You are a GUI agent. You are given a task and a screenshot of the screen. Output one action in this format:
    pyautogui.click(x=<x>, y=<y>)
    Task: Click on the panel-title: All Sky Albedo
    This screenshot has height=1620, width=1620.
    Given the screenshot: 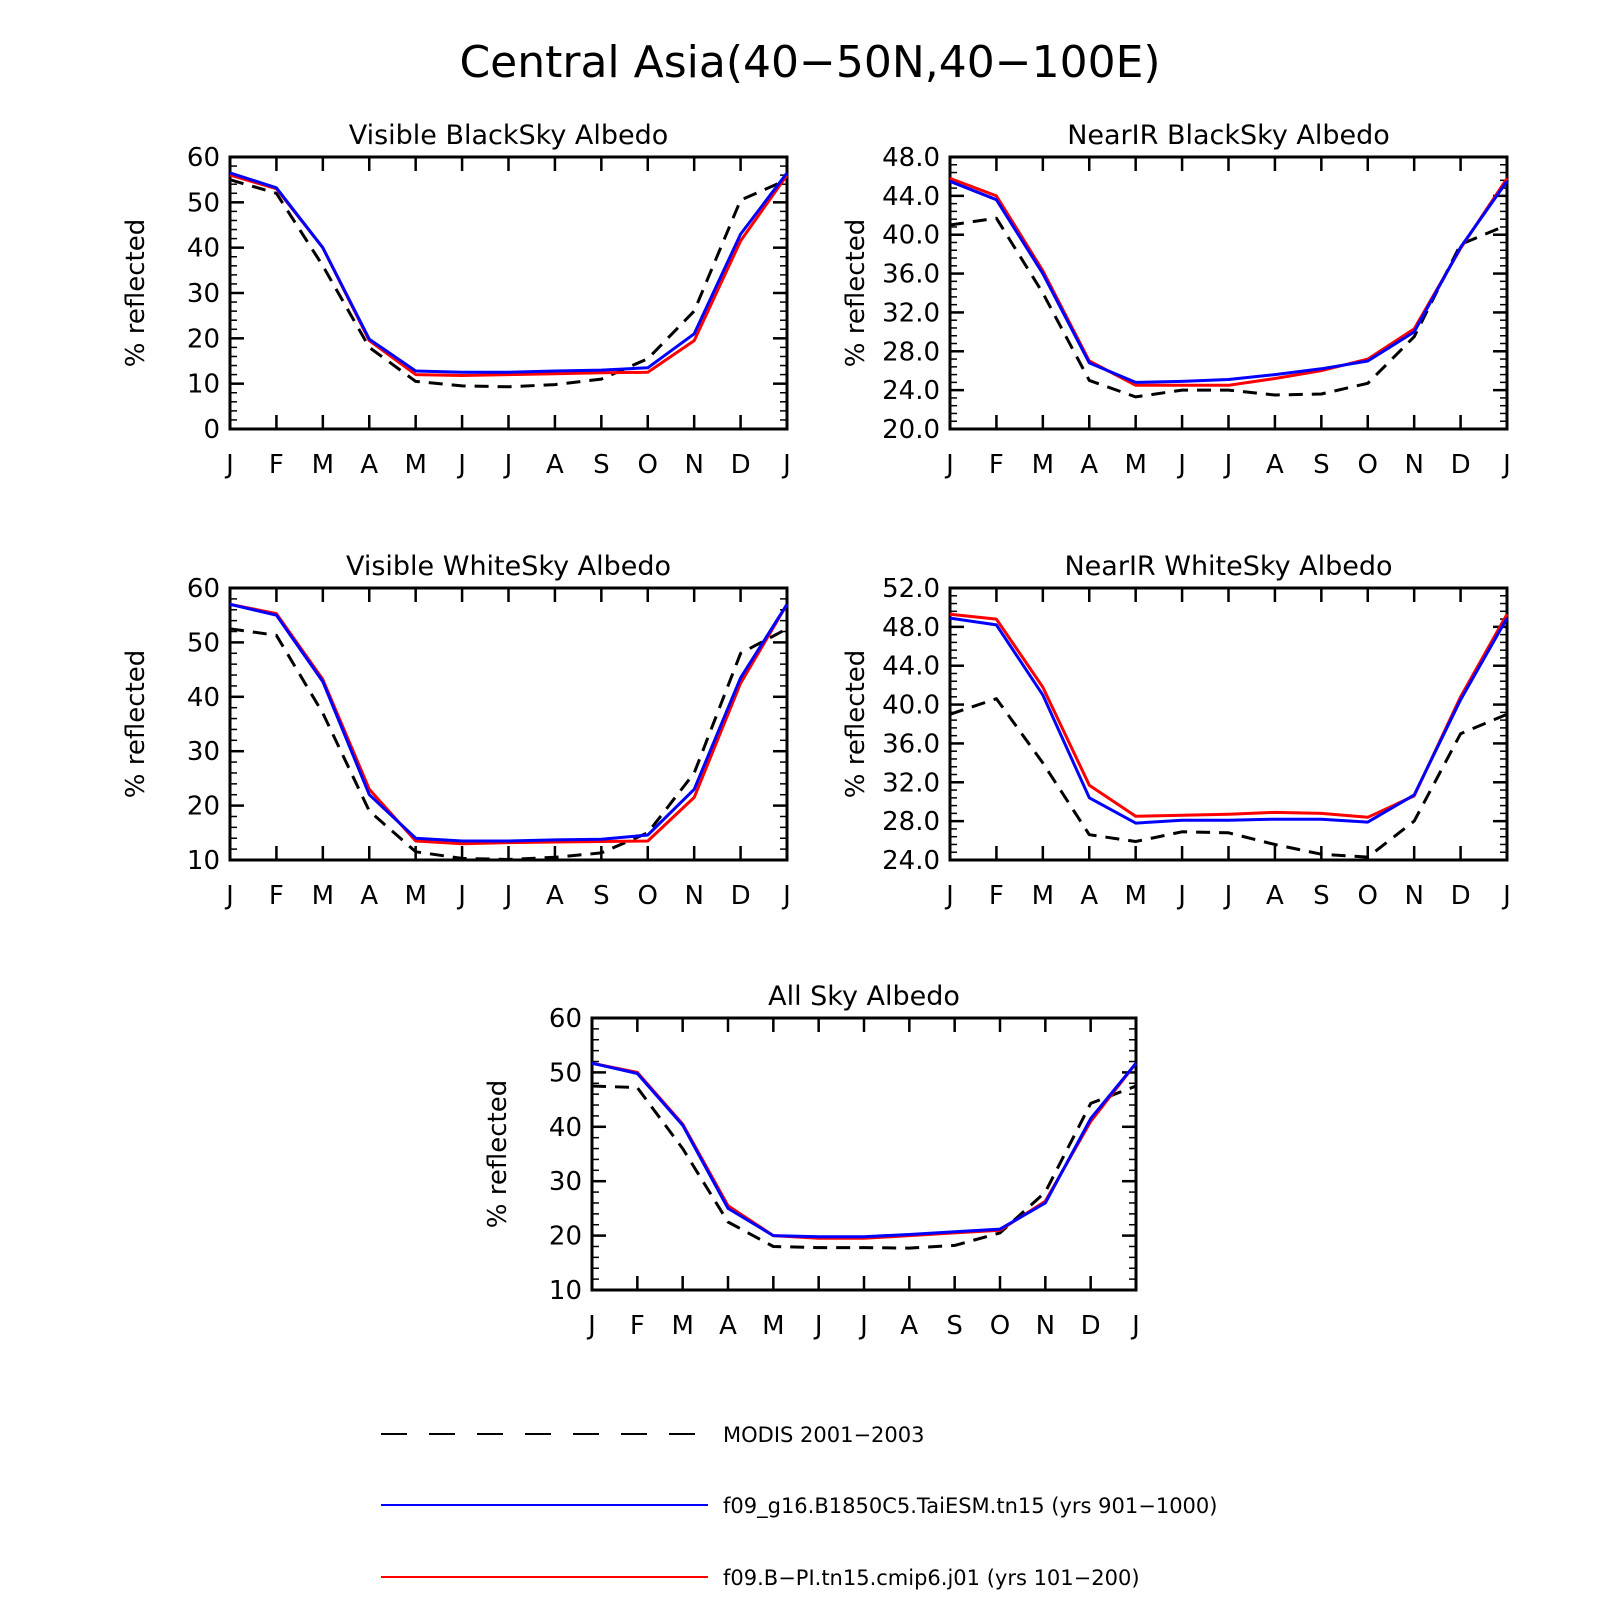 What is the action you would take?
    pyautogui.click(x=864, y=996)
    